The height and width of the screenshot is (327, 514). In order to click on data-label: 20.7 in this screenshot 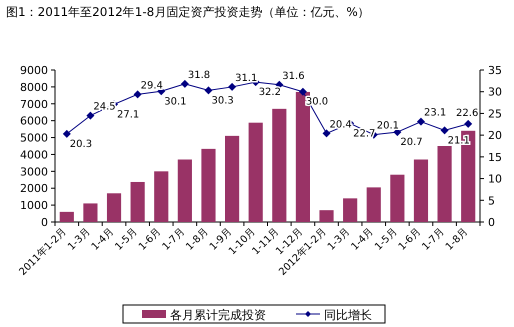, I will do `click(411, 142)`.